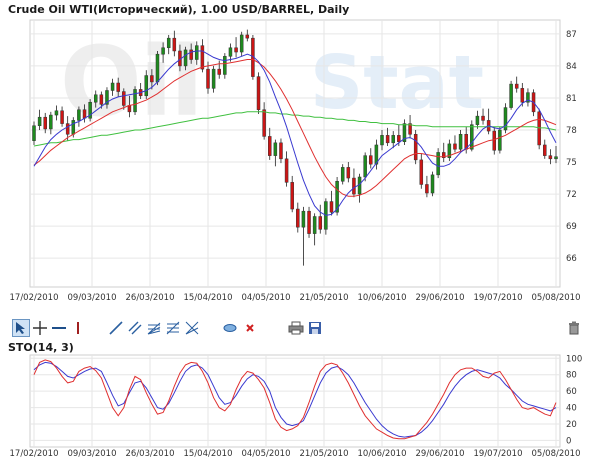 This screenshot has height=463, width=590. I want to click on stochastic-k-line, so click(295, 399).